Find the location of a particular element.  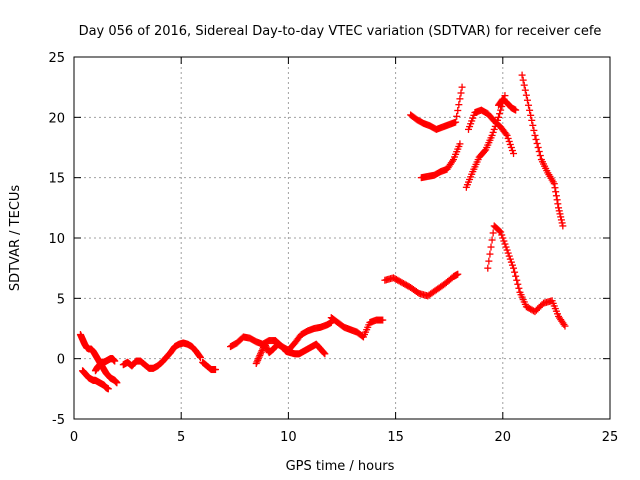

x-tick-label: 10 is located at coordinates (288, 437).